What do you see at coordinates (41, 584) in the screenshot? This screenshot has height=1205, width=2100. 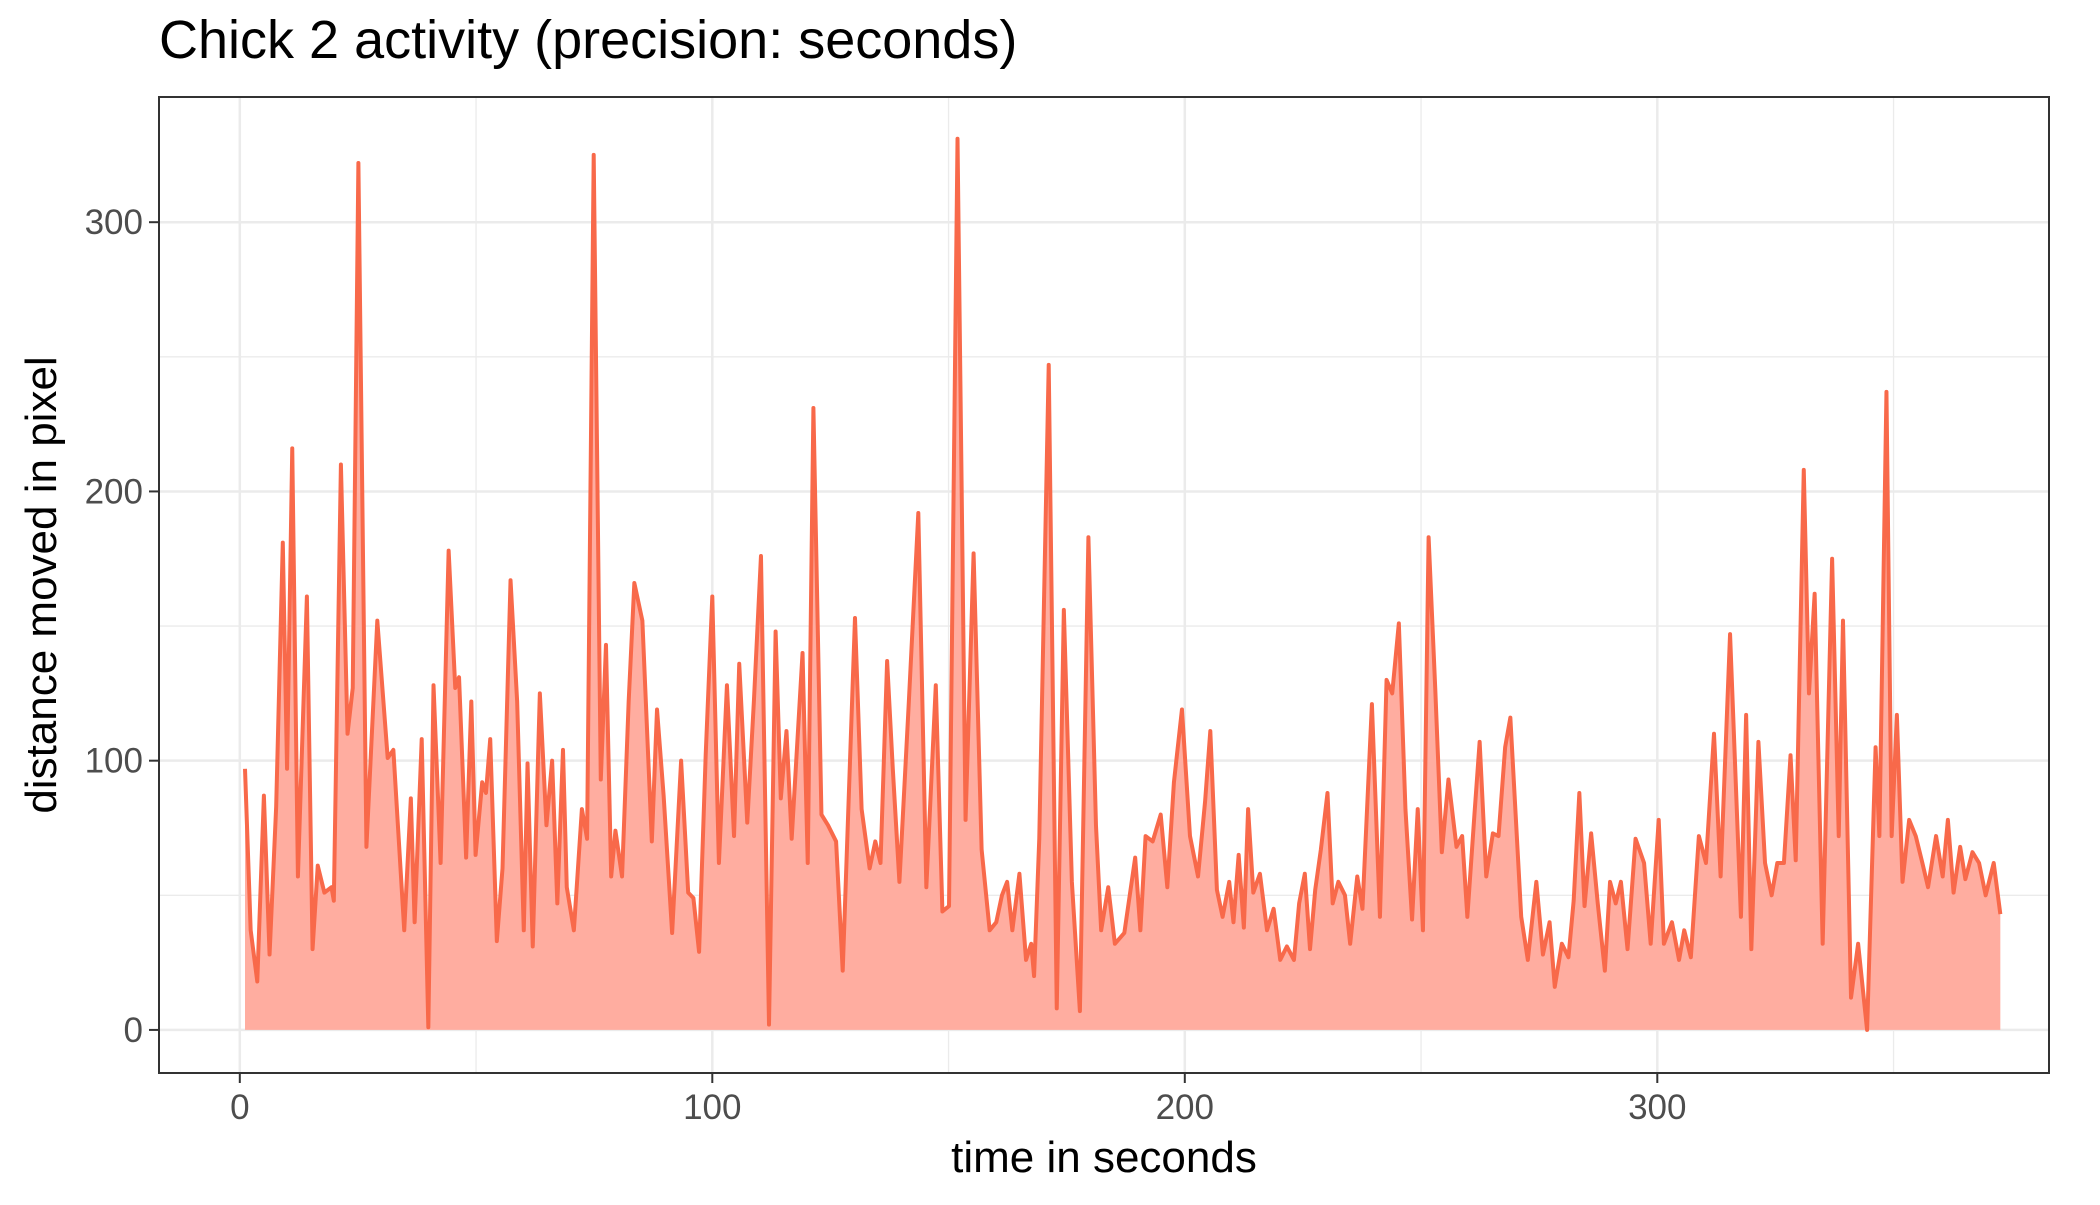 I see `y-axis-title: distance moved in pixel` at bounding box center [41, 584].